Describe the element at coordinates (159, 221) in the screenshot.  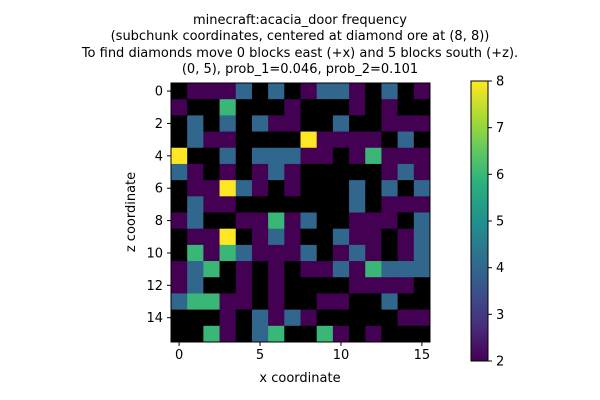
I see `y-tick-label: 8` at that location.